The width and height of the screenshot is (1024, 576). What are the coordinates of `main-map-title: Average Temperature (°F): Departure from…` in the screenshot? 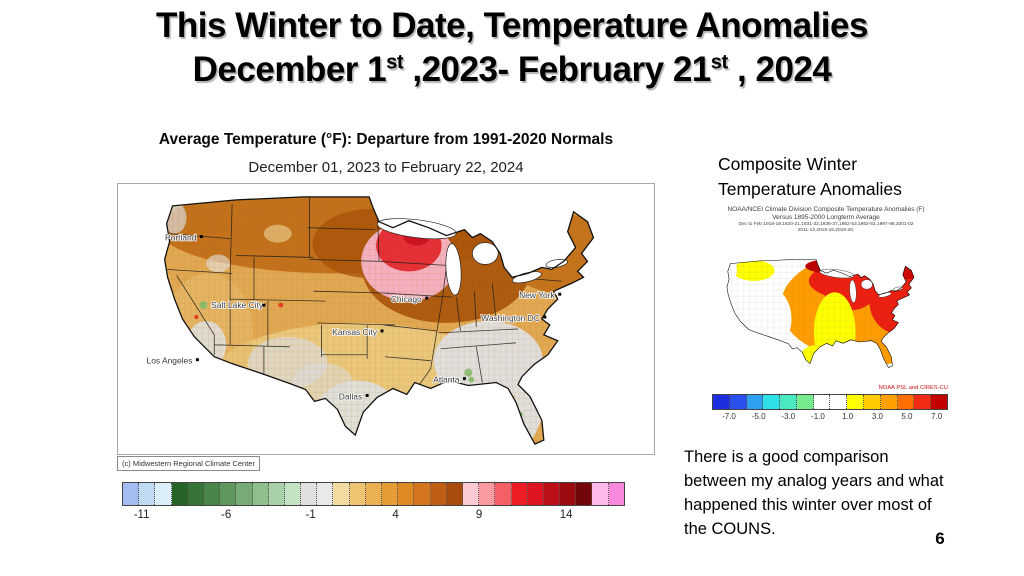 It's located at (386, 139).